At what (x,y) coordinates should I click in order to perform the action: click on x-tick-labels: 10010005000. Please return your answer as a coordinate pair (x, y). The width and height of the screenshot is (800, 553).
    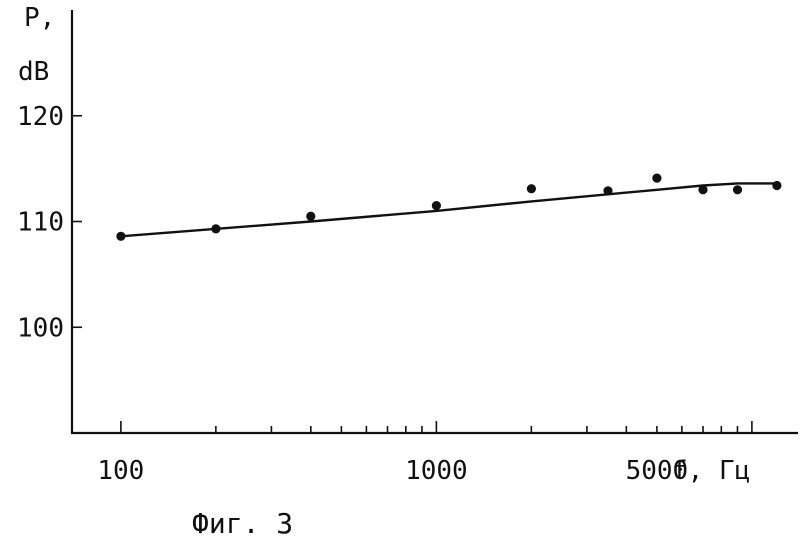
    Looking at the image, I should click on (392, 471).